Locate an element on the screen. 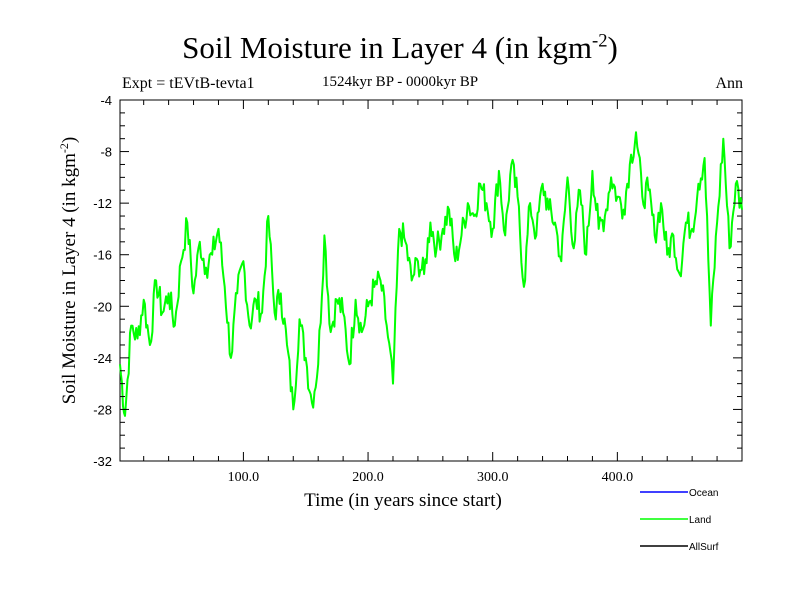 Image resolution: width=800 pixels, height=600 pixels. chart-subtitle: 1524kyr BP - 0000kyr BP is located at coordinates (400, 82).